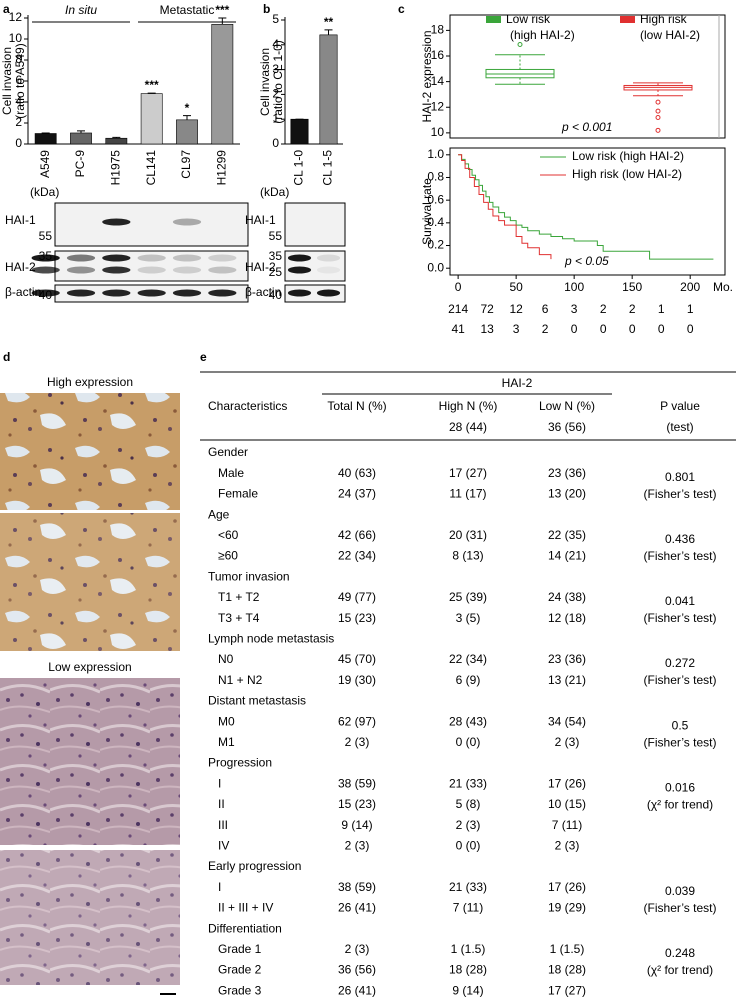 The width and height of the screenshot is (736, 1004). Describe the element at coordinates (16, 17) in the screenshot. I see `y-tick-label: 12` at that location.